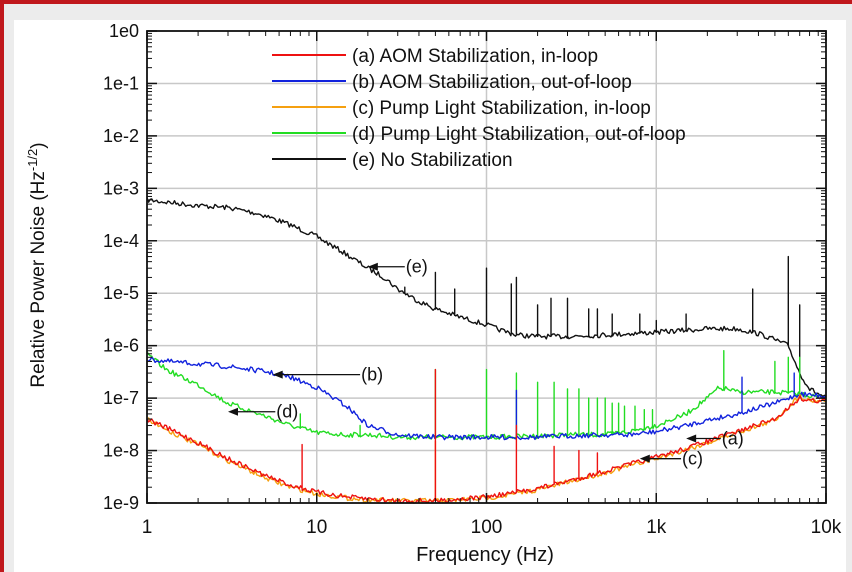  Describe the element at coordinates (38, 145) in the screenshot. I see `y-axis-label-close: )` at that location.